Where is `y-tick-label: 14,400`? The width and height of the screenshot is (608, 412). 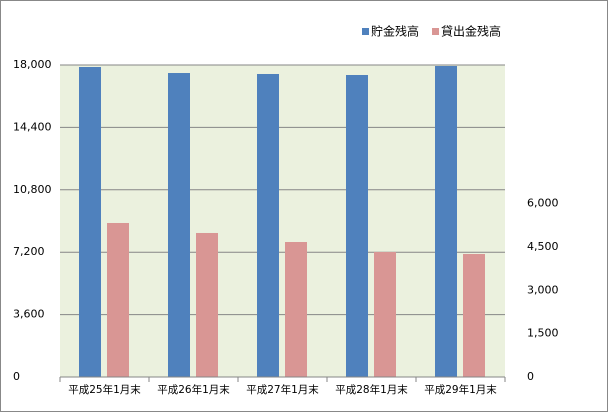
y-tick-label: 14,400 is located at coordinates (32, 126).